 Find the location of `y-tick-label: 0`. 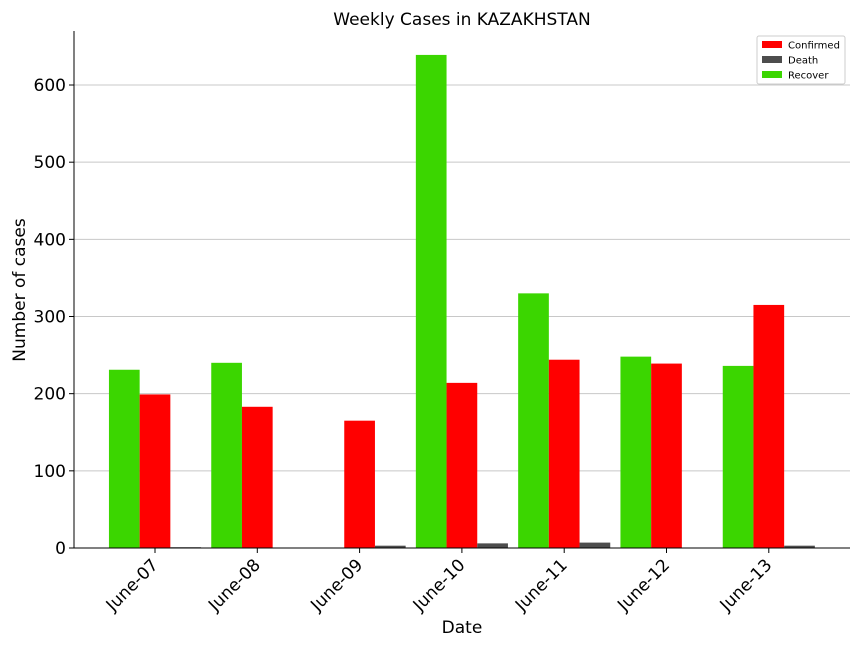

y-tick-label: 0 is located at coordinates (60, 549).